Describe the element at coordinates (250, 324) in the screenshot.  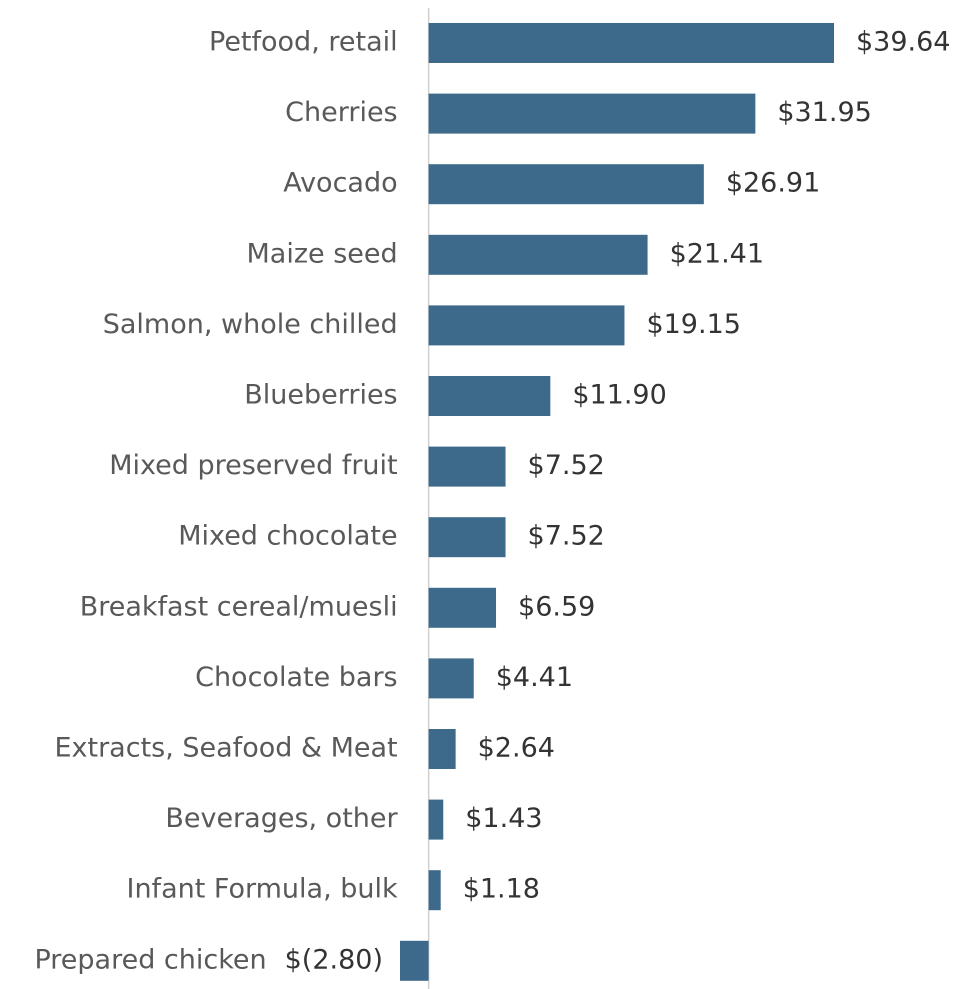
I see `category-label: Salmon, whole chilled` at that location.